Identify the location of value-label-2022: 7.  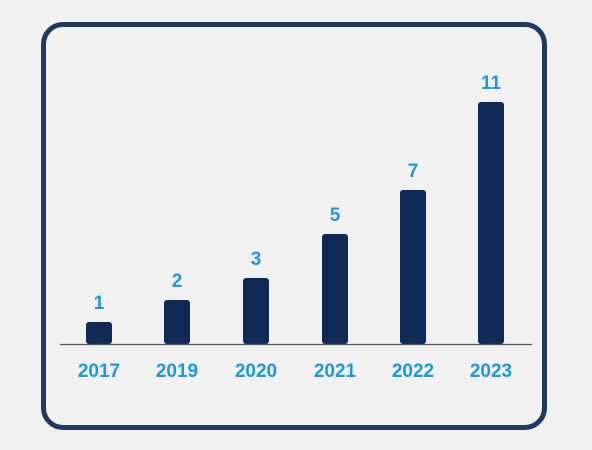
(413, 171).